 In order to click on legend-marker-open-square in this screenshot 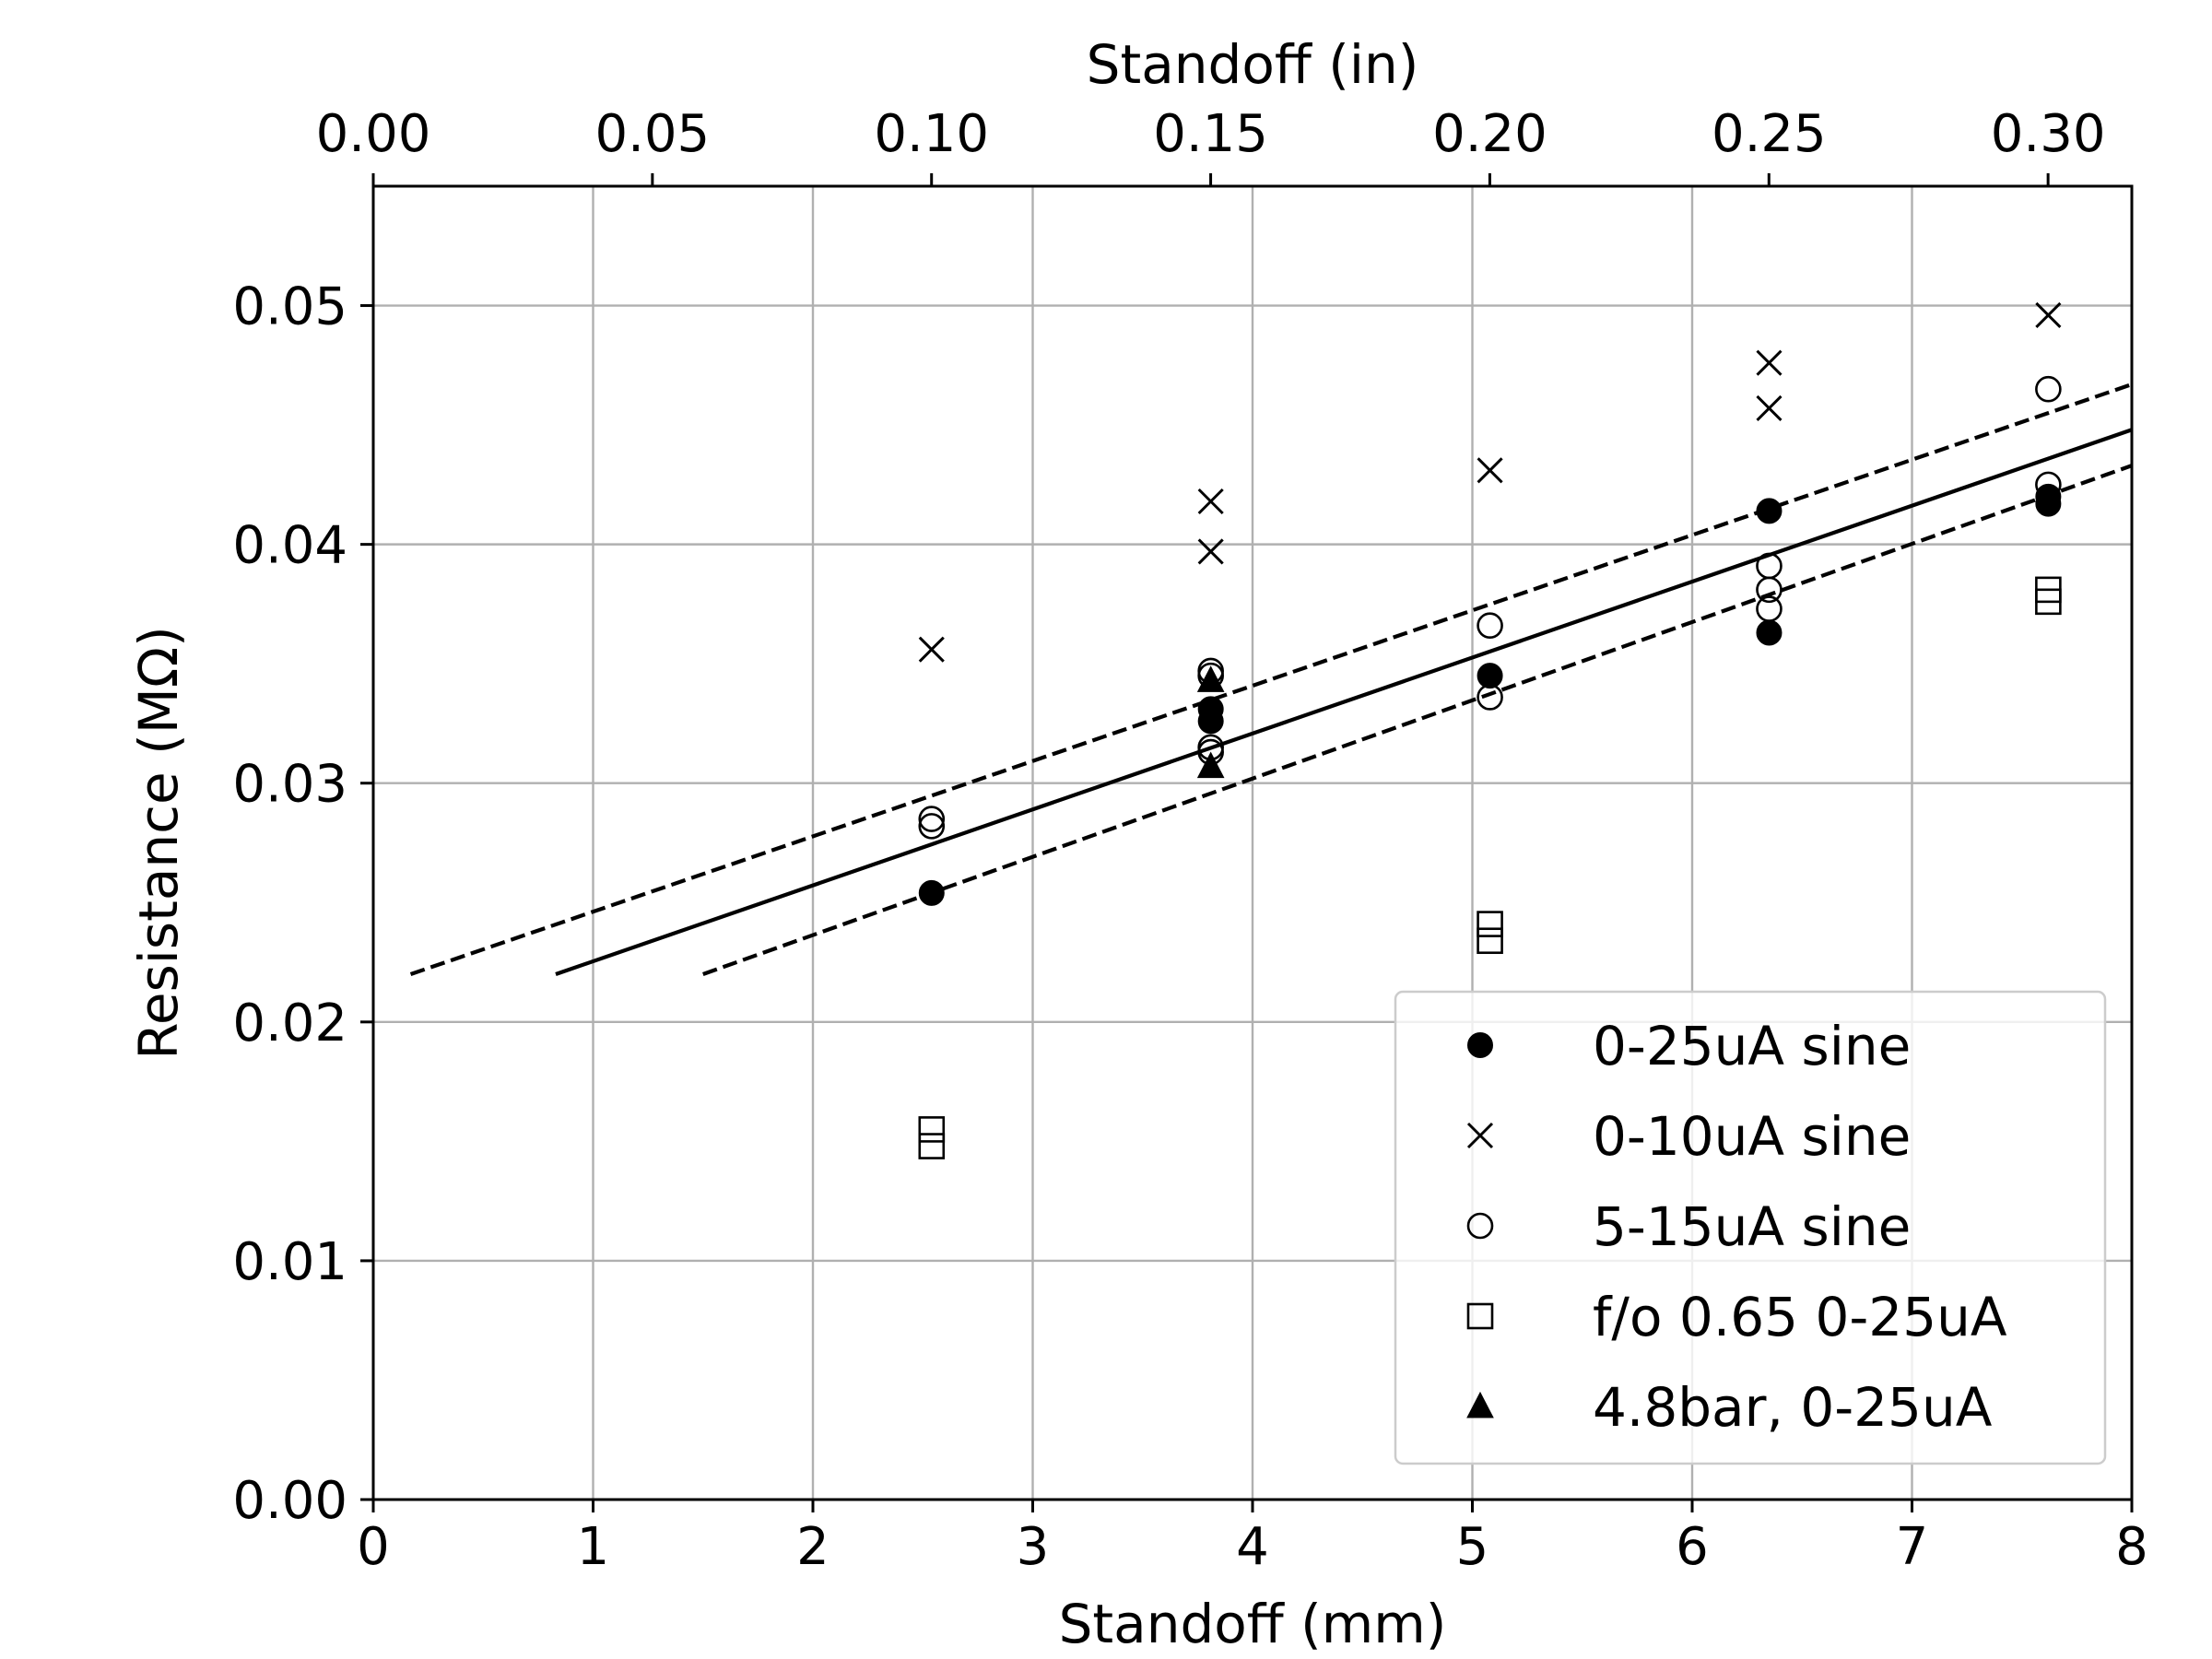, I will do `click(1480, 1316)`.